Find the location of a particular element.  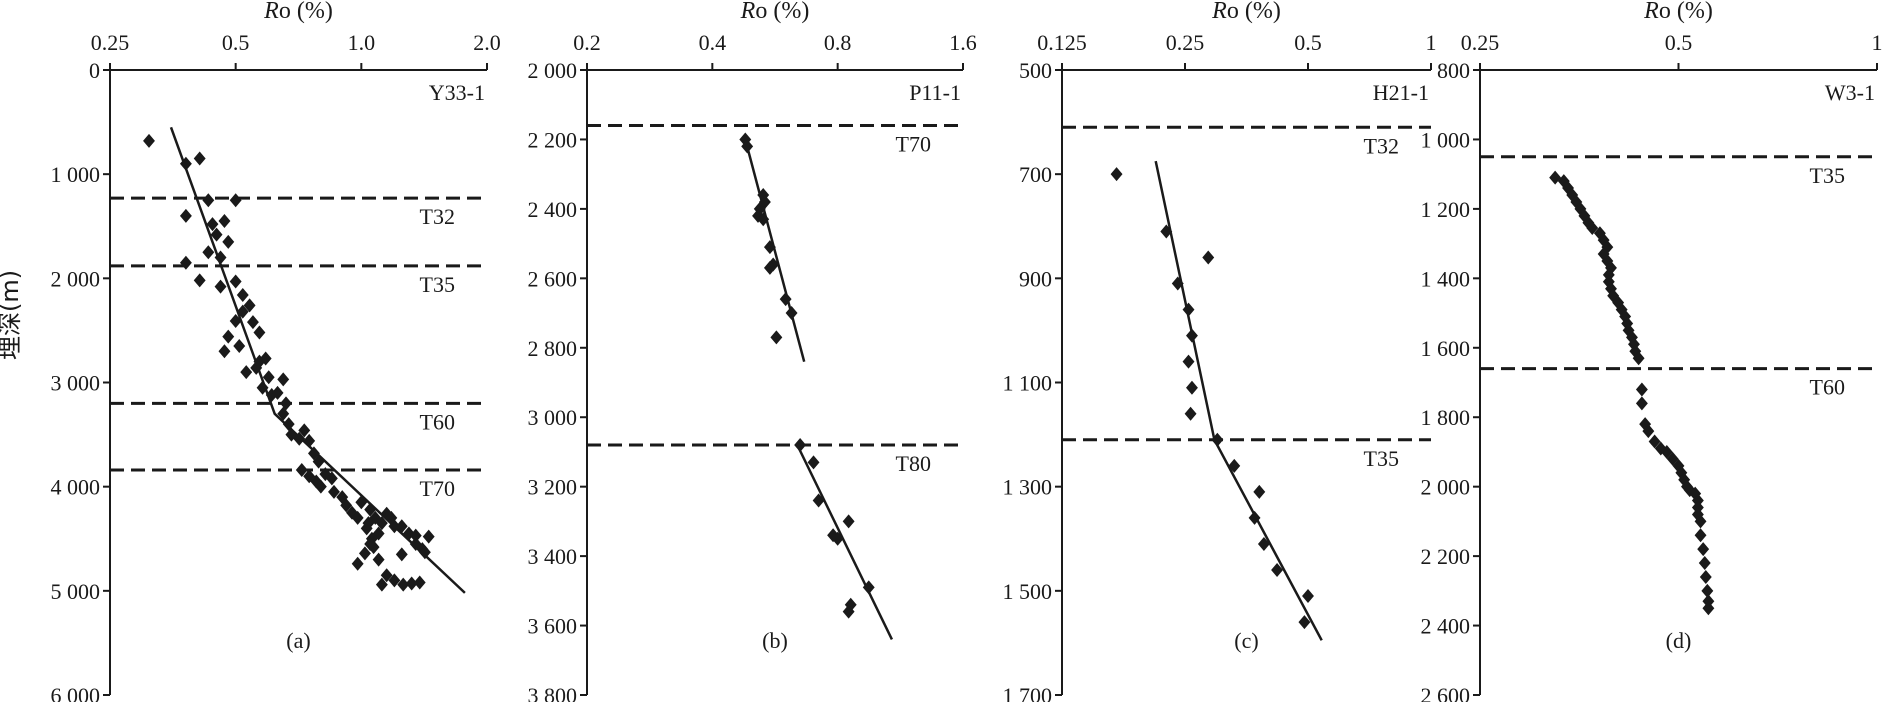

y-tick-label: 1 400 is located at coordinates (1446, 278).